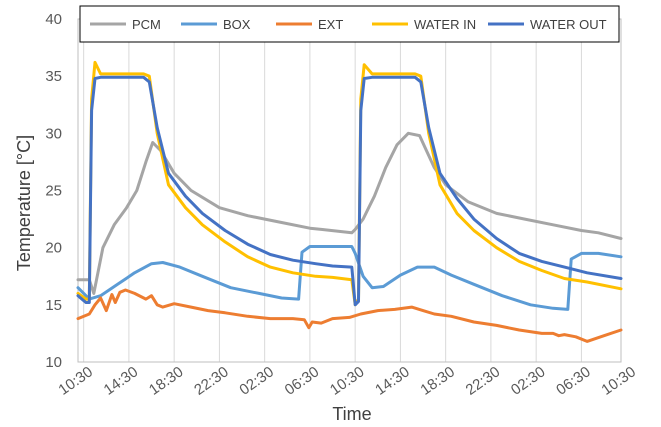 Image resolution: width=661 pixels, height=427 pixels. I want to click on legend-box, so click(349, 24).